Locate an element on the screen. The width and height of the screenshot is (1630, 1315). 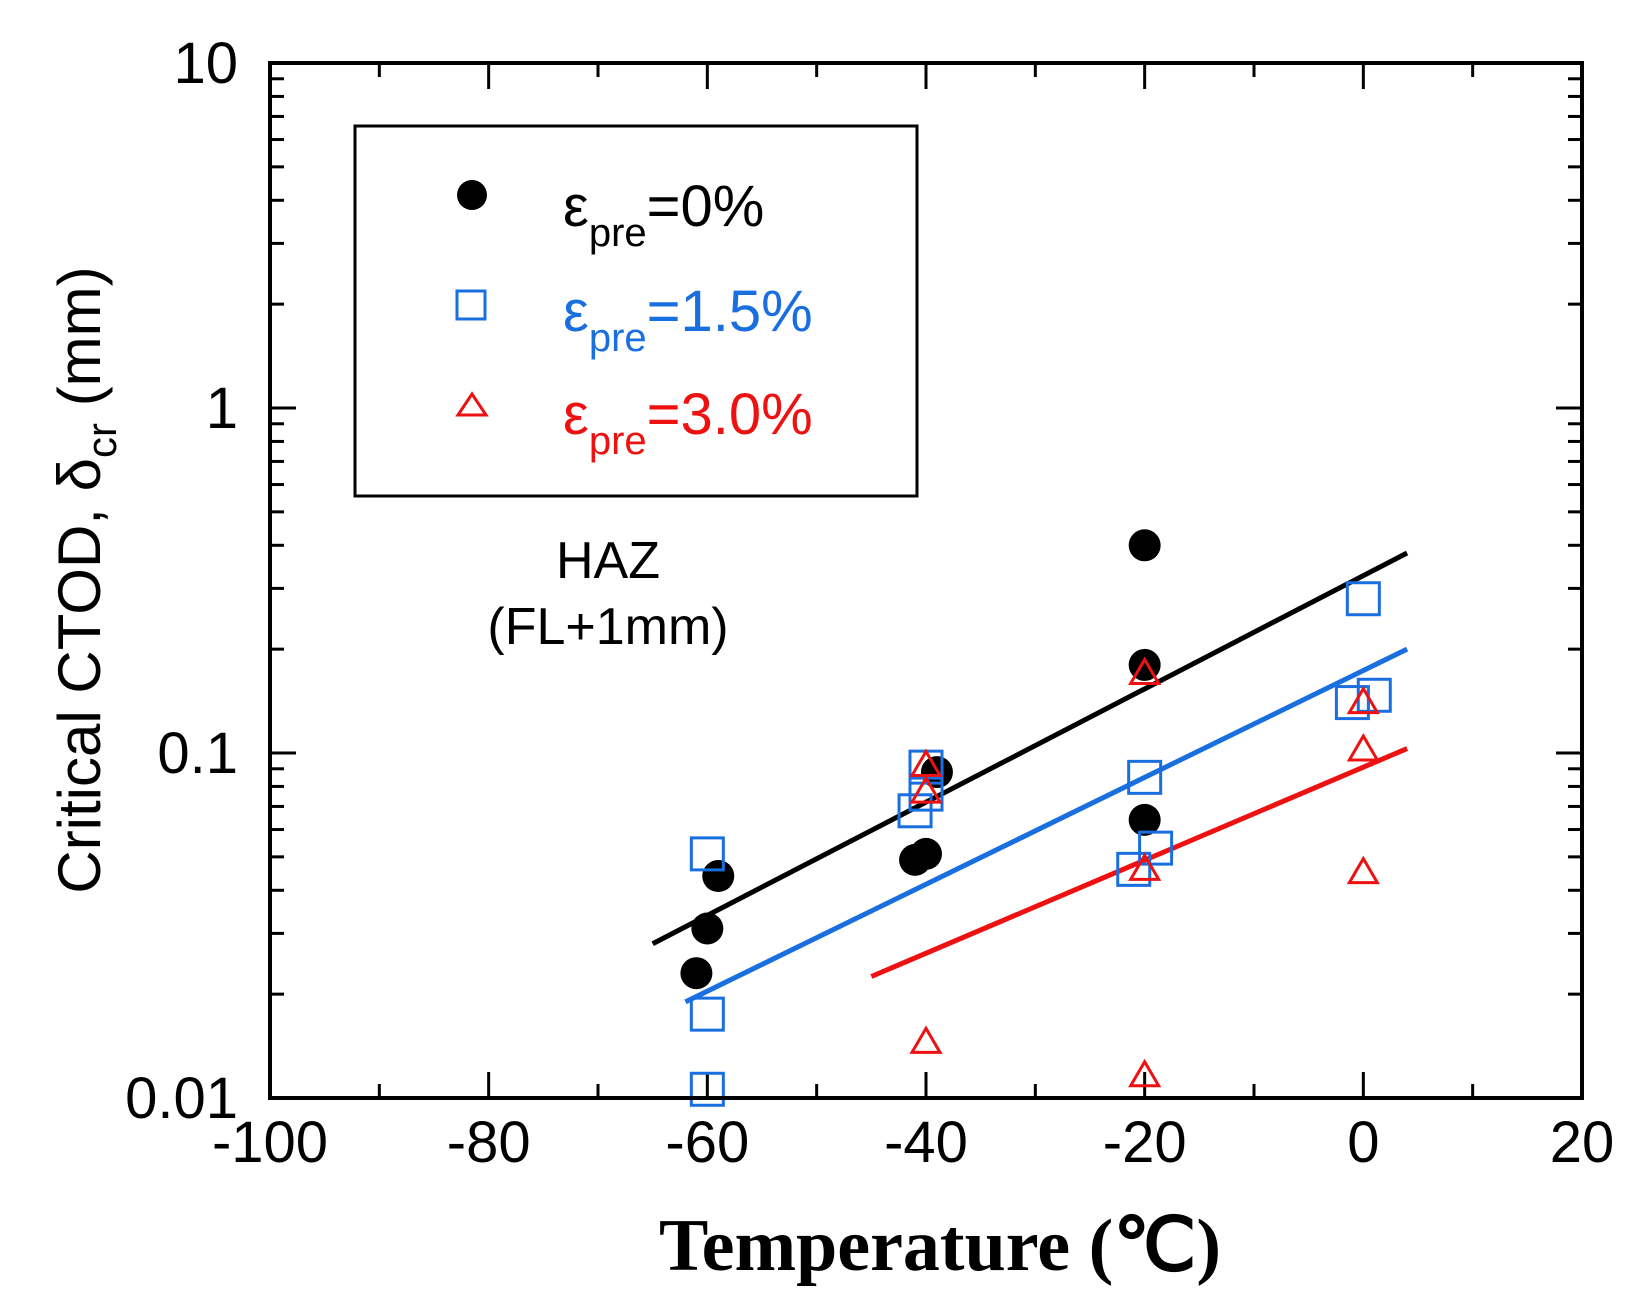
annotation-line-1: HAZ is located at coordinates (608, 561).